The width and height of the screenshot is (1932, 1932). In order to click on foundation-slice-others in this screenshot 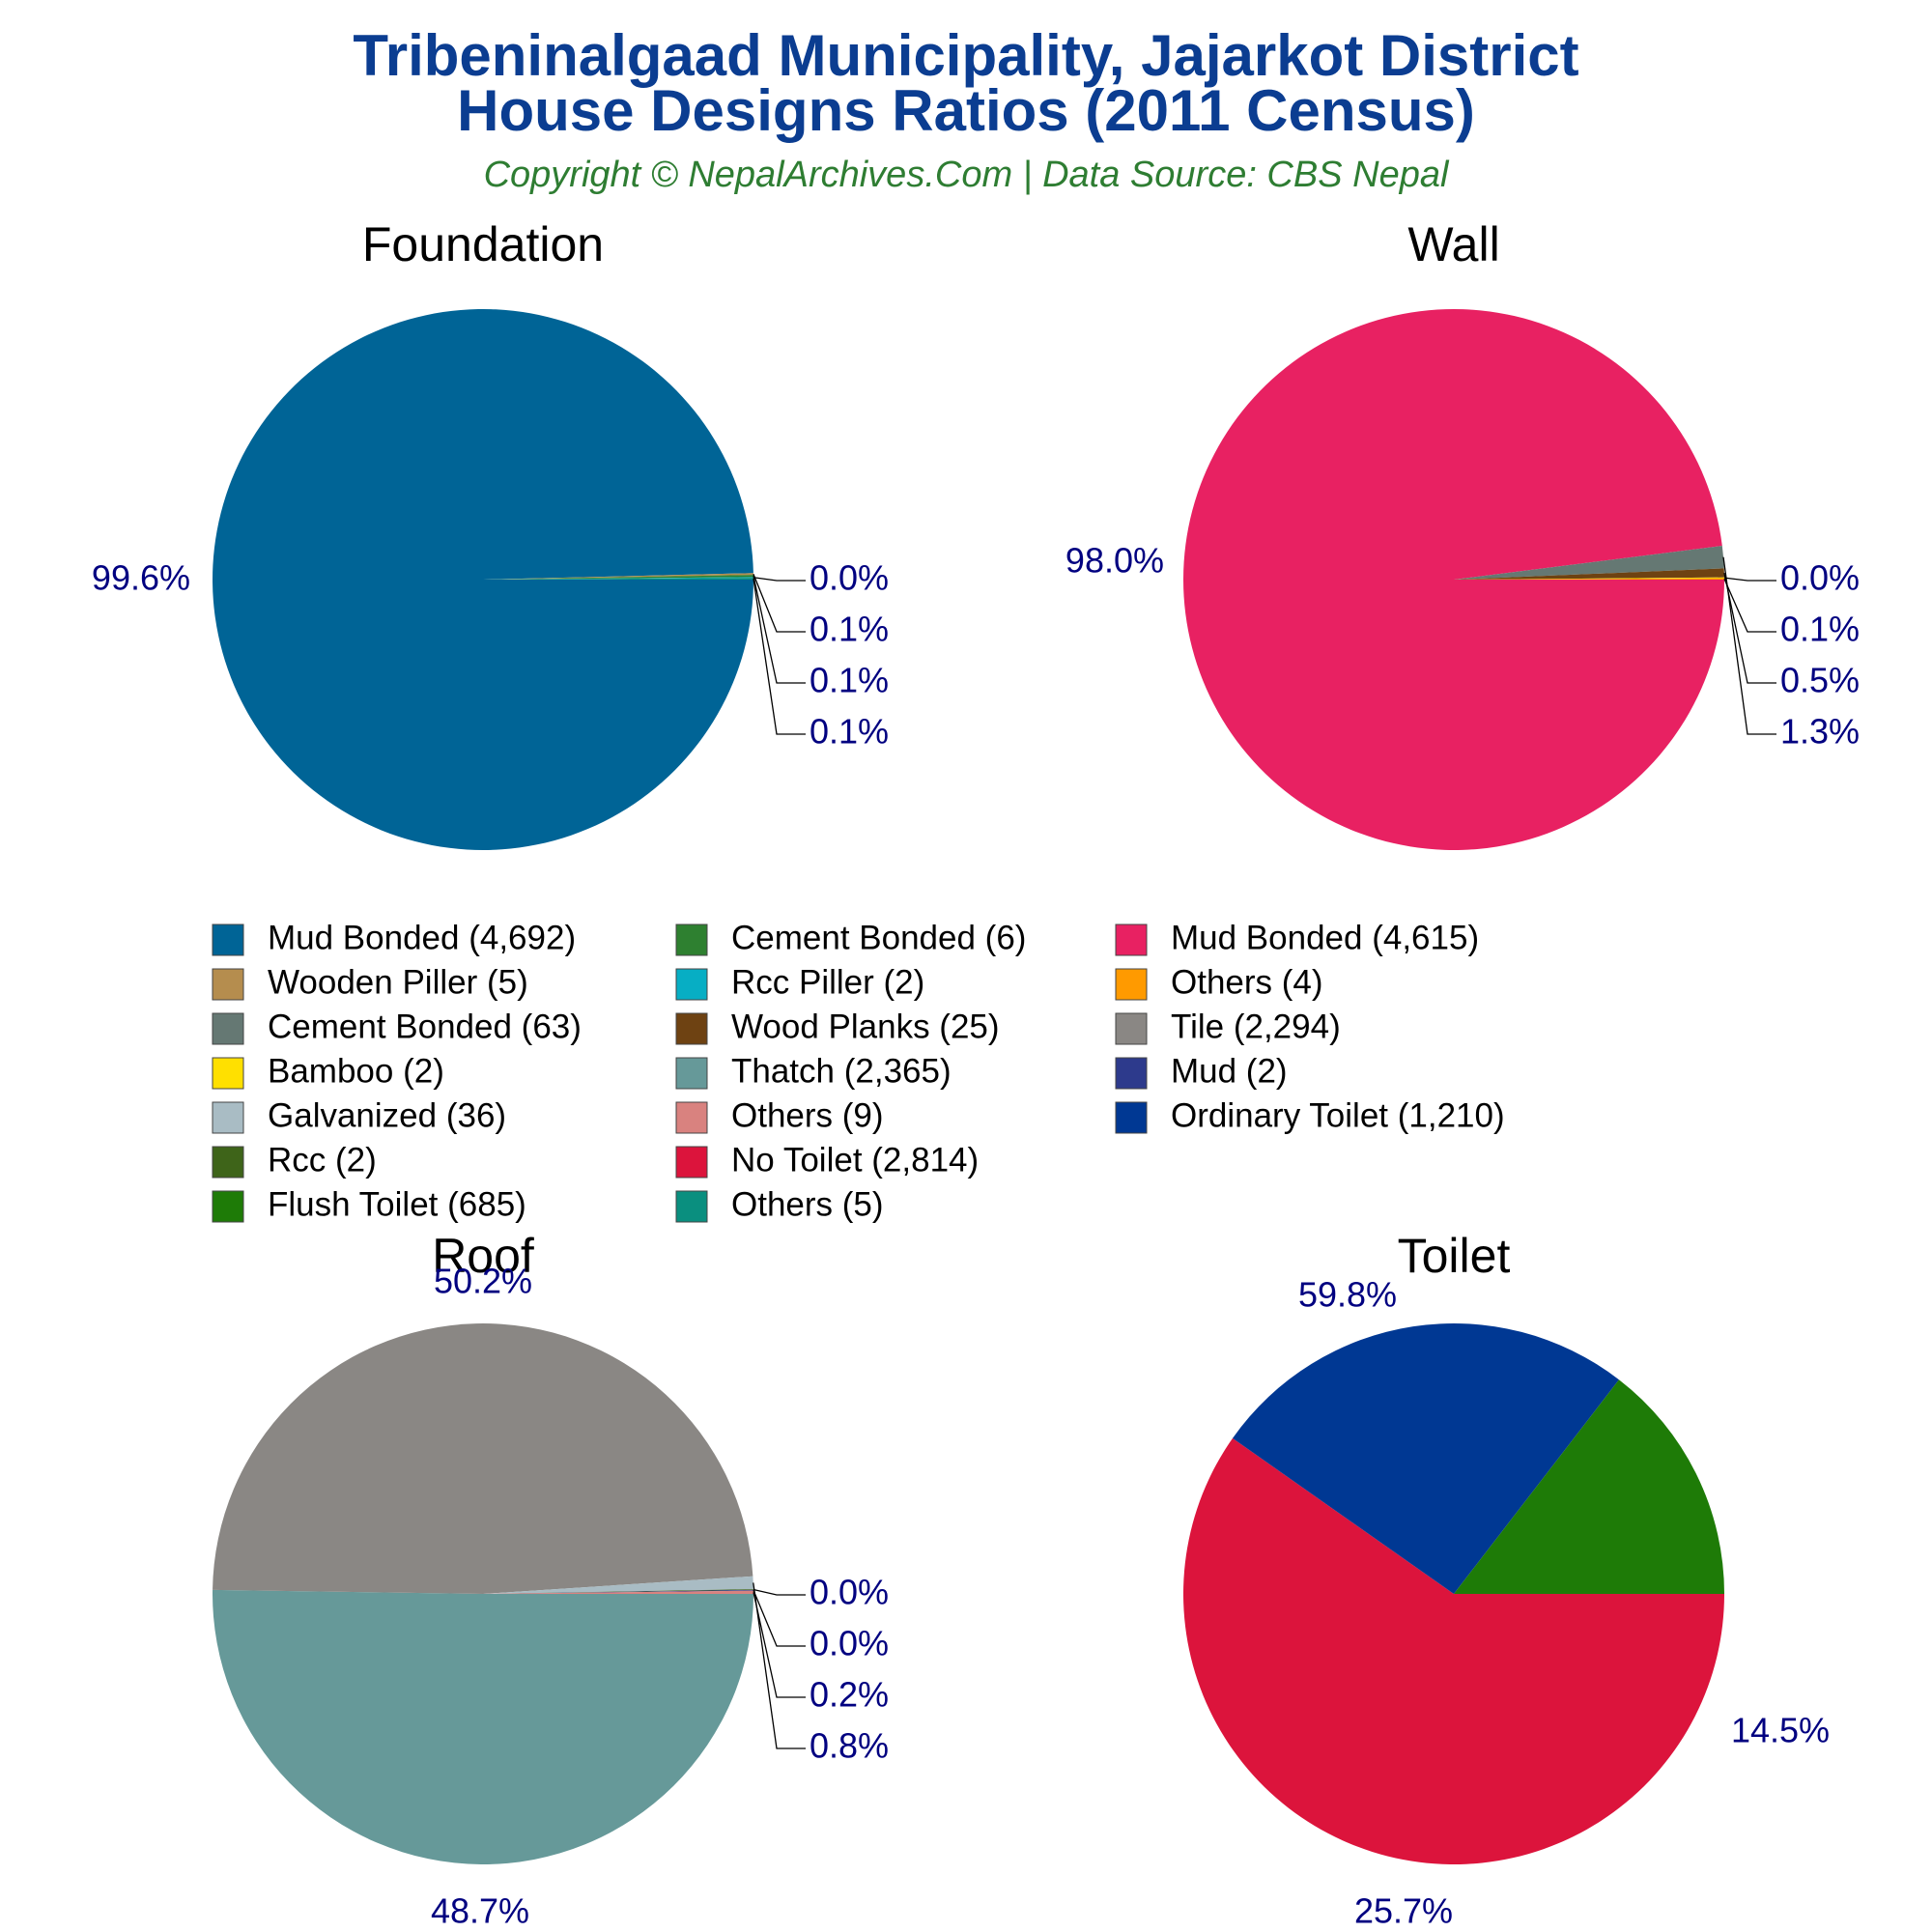, I will do `click(618, 579)`.